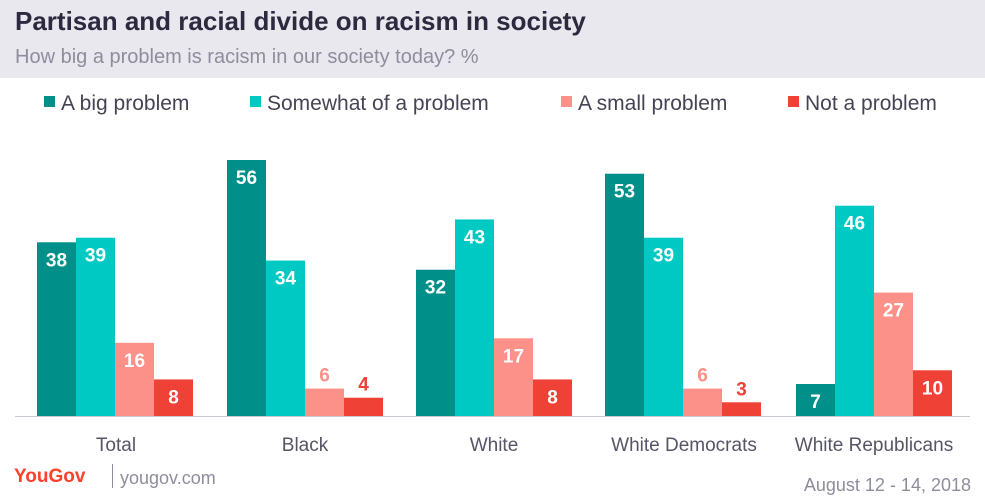  Describe the element at coordinates (49, 101) in the screenshot. I see `legend-swatch-big-problem` at that location.